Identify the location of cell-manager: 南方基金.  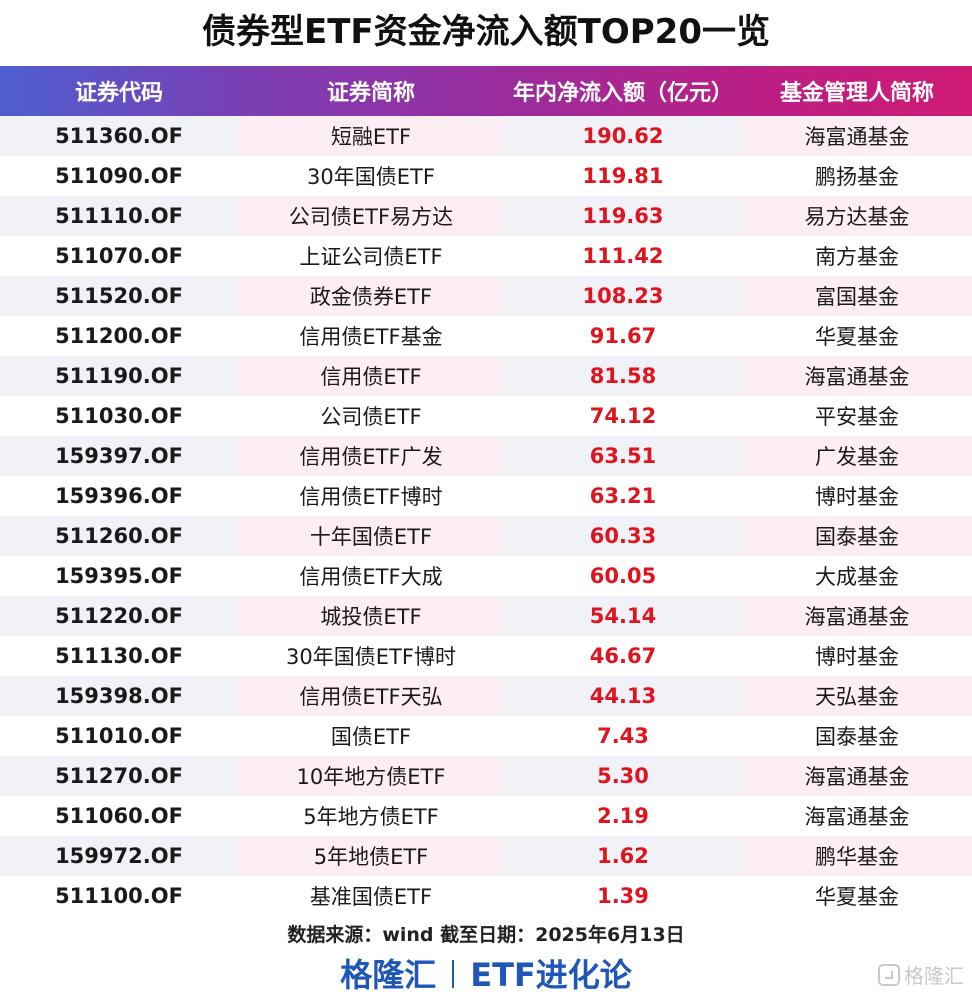
(857, 256).